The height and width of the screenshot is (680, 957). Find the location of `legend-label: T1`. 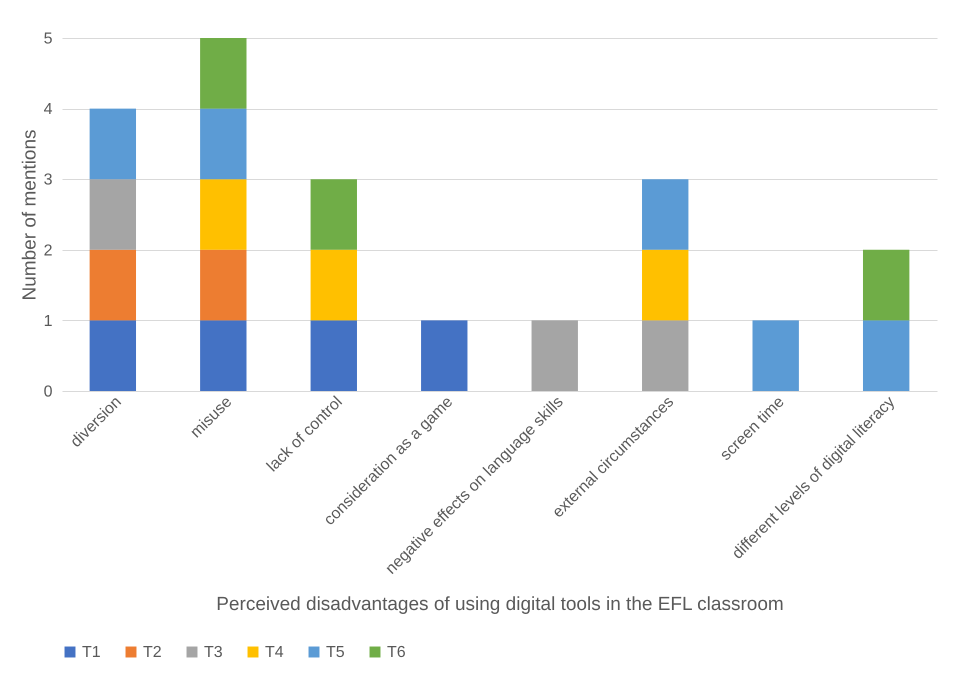

legend-label: T1 is located at coordinates (91, 652).